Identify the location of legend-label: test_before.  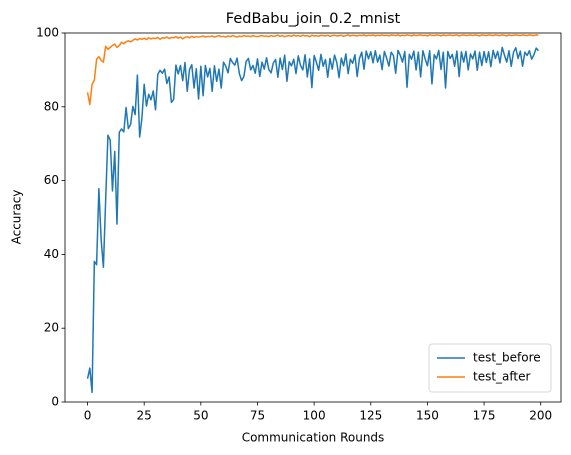
(507, 358).